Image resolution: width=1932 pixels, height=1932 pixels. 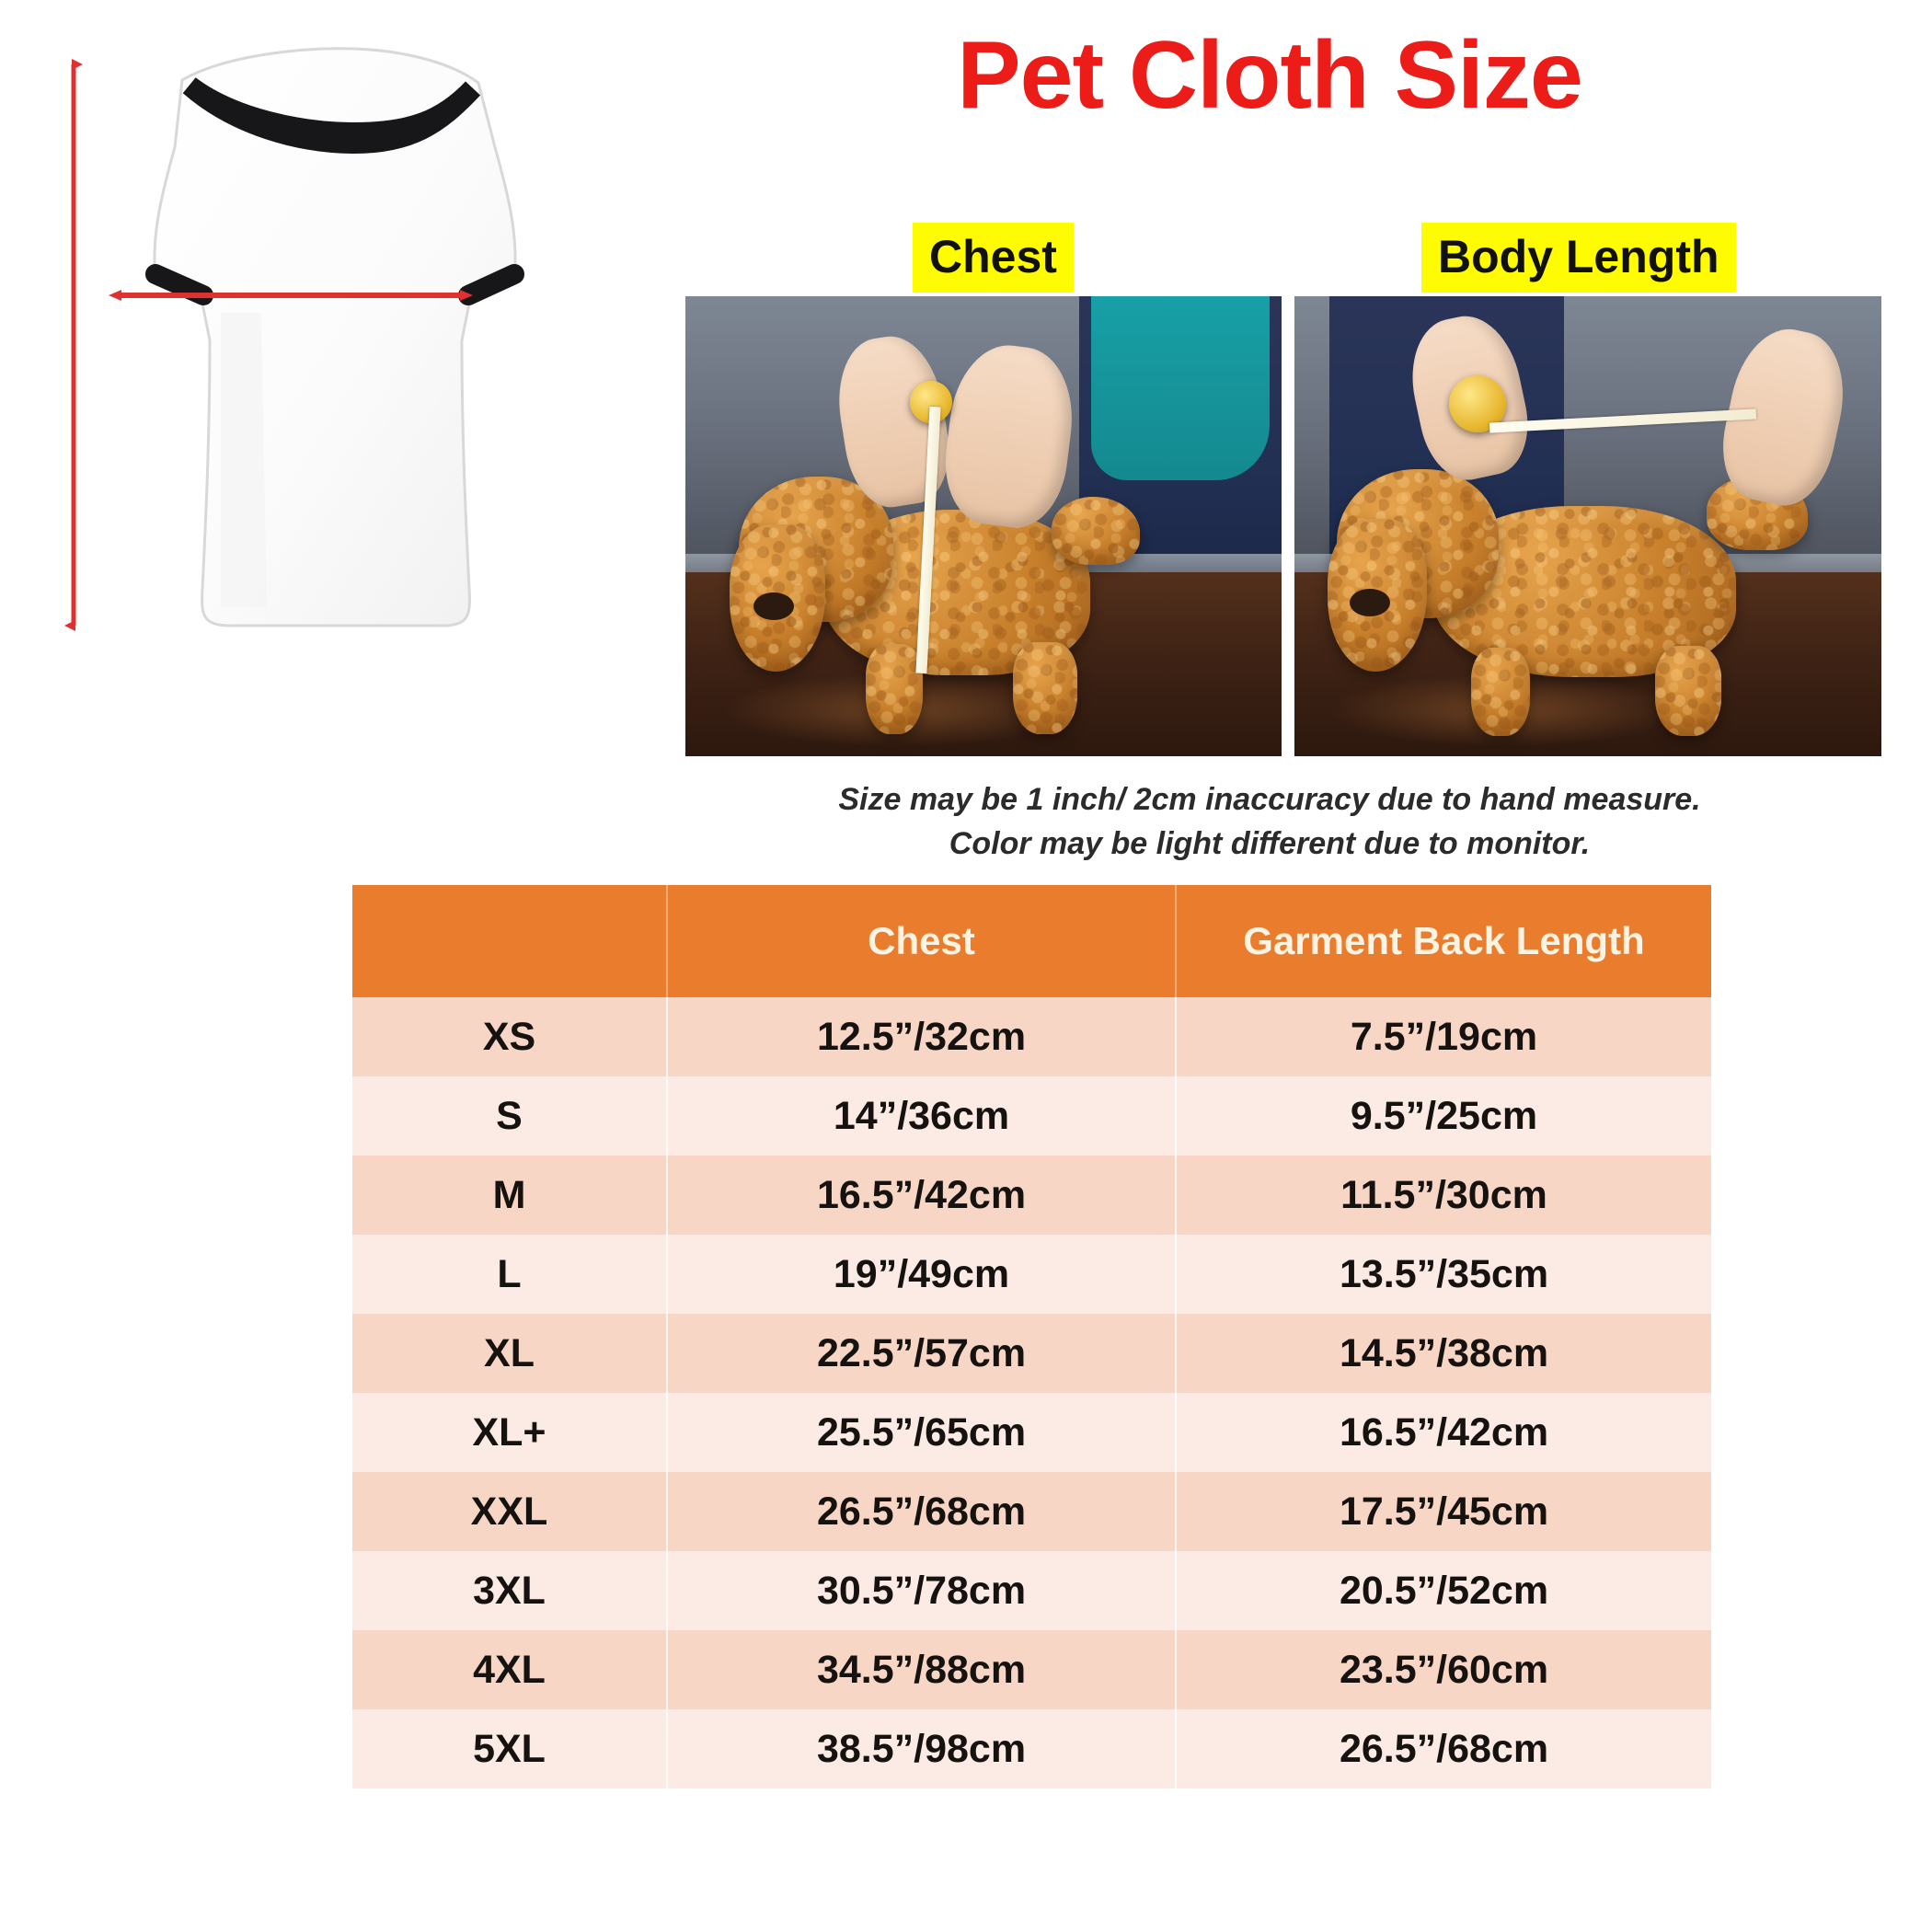 What do you see at coordinates (1180, 388) in the screenshot?
I see `photo-person-top` at bounding box center [1180, 388].